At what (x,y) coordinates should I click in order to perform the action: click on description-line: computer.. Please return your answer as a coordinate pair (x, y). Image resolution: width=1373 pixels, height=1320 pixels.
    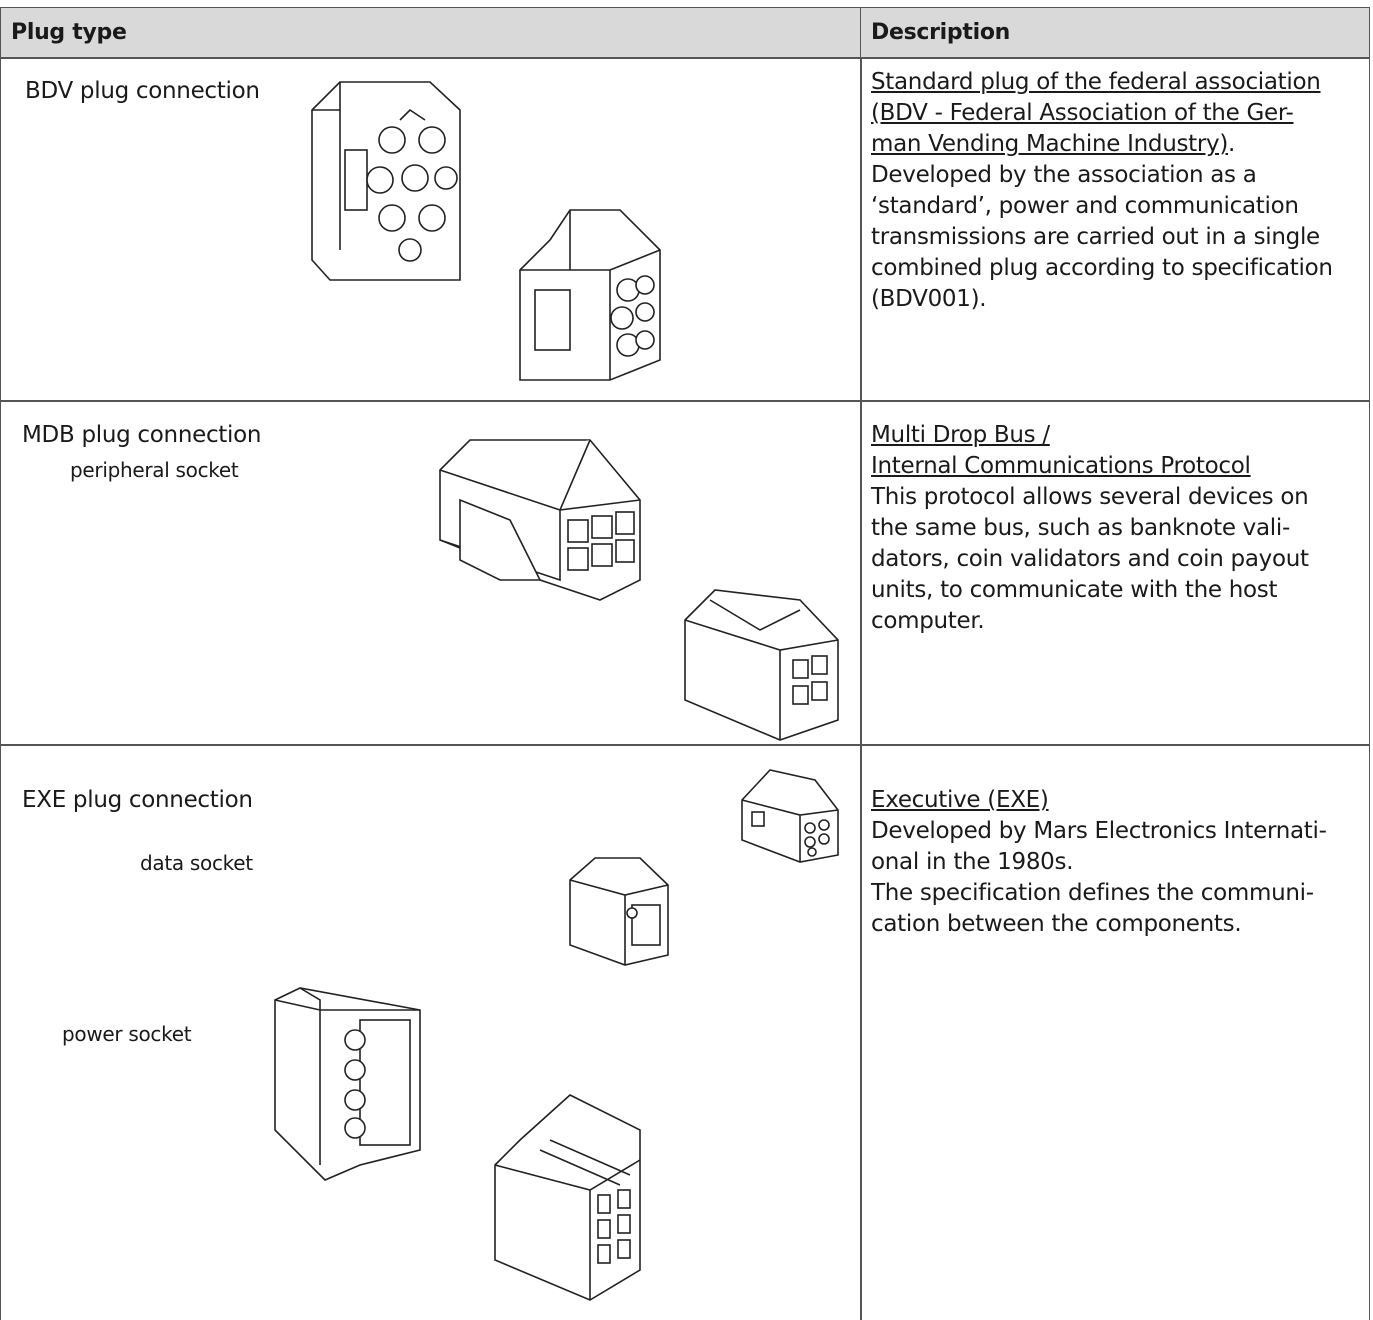
    Looking at the image, I should click on (1090, 621).